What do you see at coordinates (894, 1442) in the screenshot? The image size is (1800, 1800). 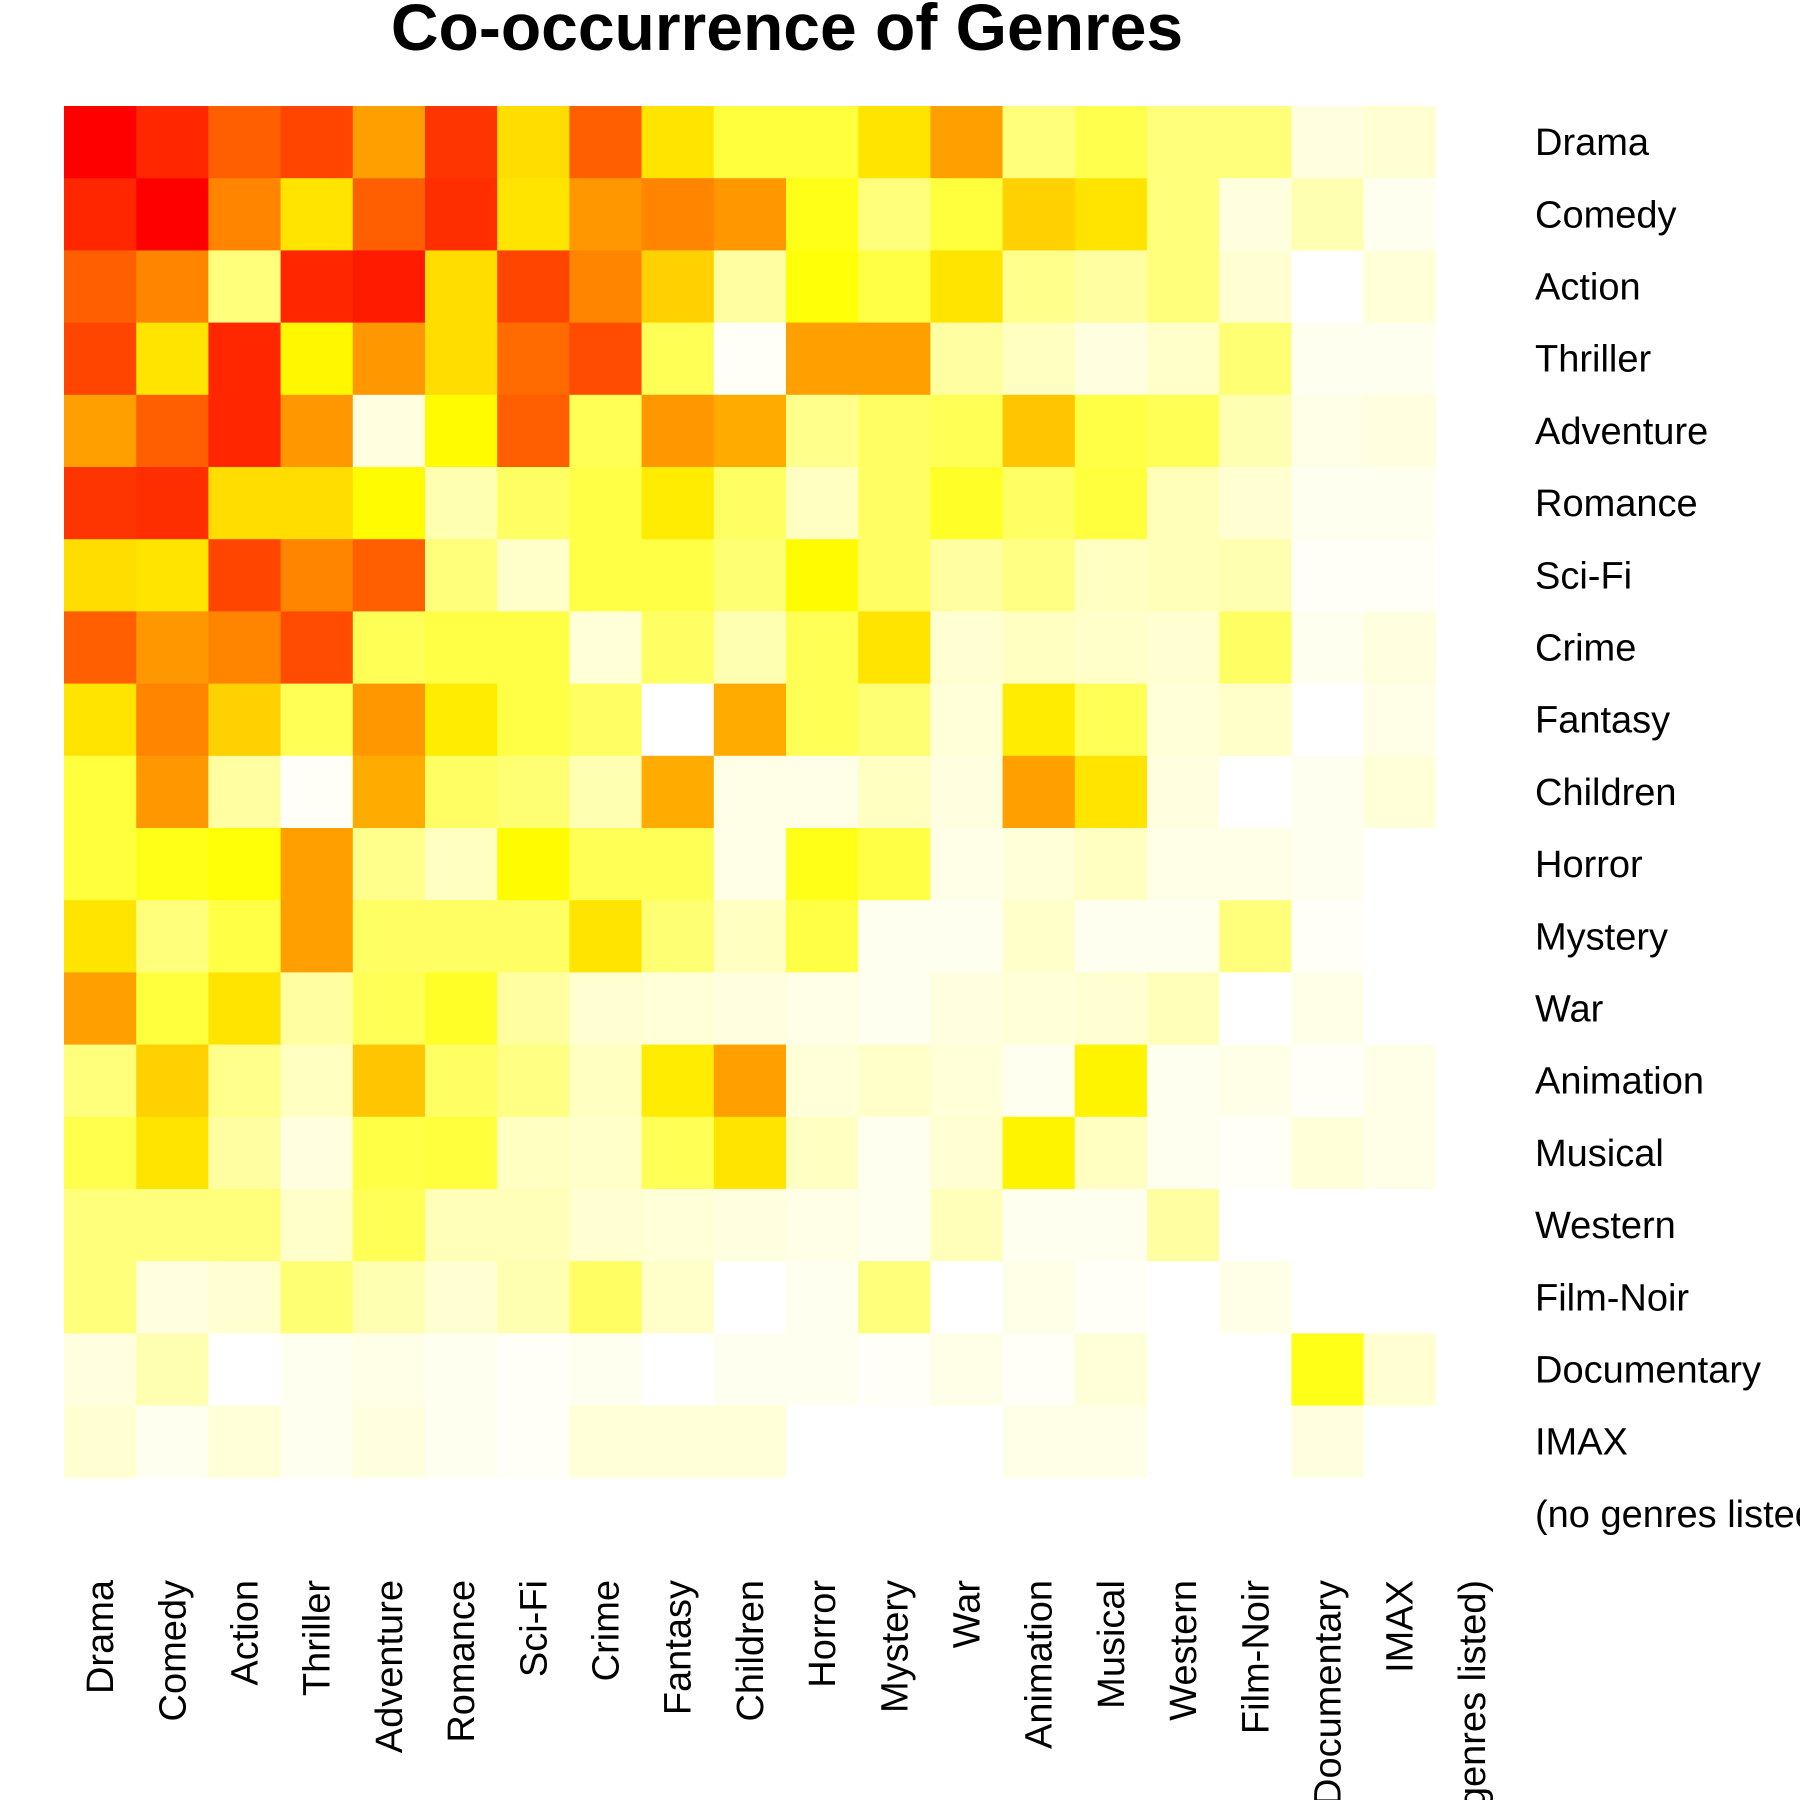 I see `heatmap-cell-imax-mystery` at bounding box center [894, 1442].